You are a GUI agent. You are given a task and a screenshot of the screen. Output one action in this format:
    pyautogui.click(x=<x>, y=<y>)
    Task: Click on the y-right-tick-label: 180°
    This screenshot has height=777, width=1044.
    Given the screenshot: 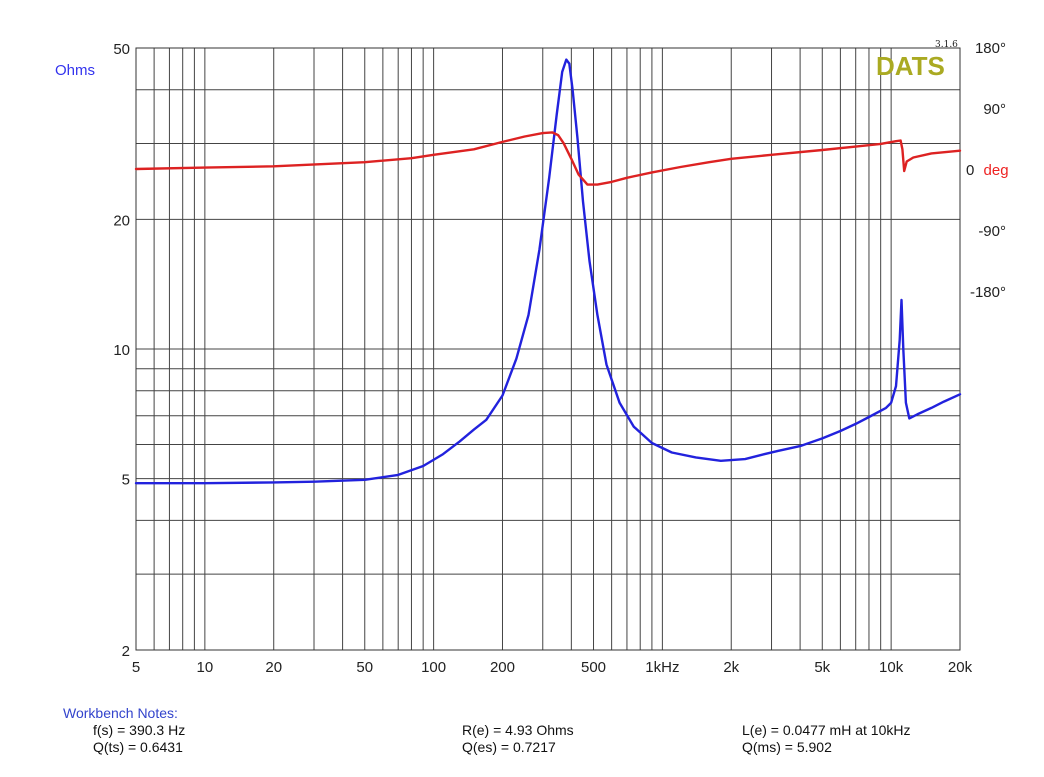 What is the action you would take?
    pyautogui.click(x=990, y=48)
    